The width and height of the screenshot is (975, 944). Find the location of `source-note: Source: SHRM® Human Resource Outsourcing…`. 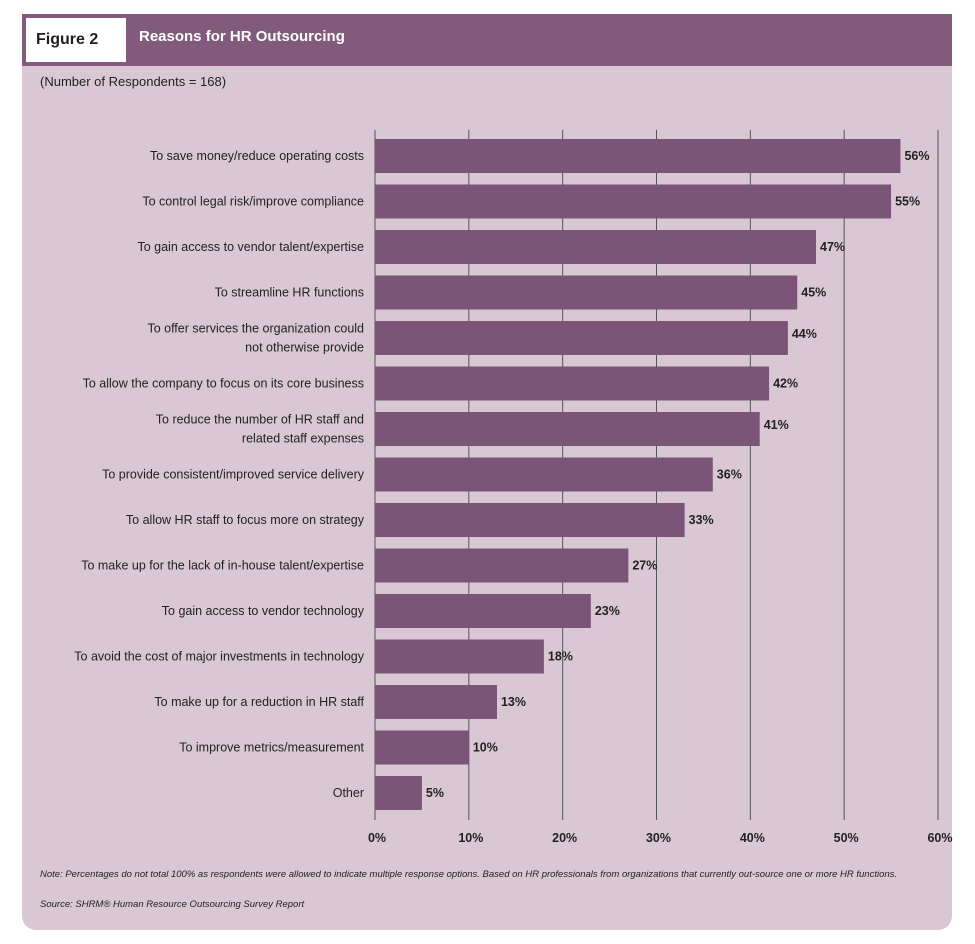

source-note: Source: SHRM® Human Resource Outsourcing… is located at coordinates (172, 904).